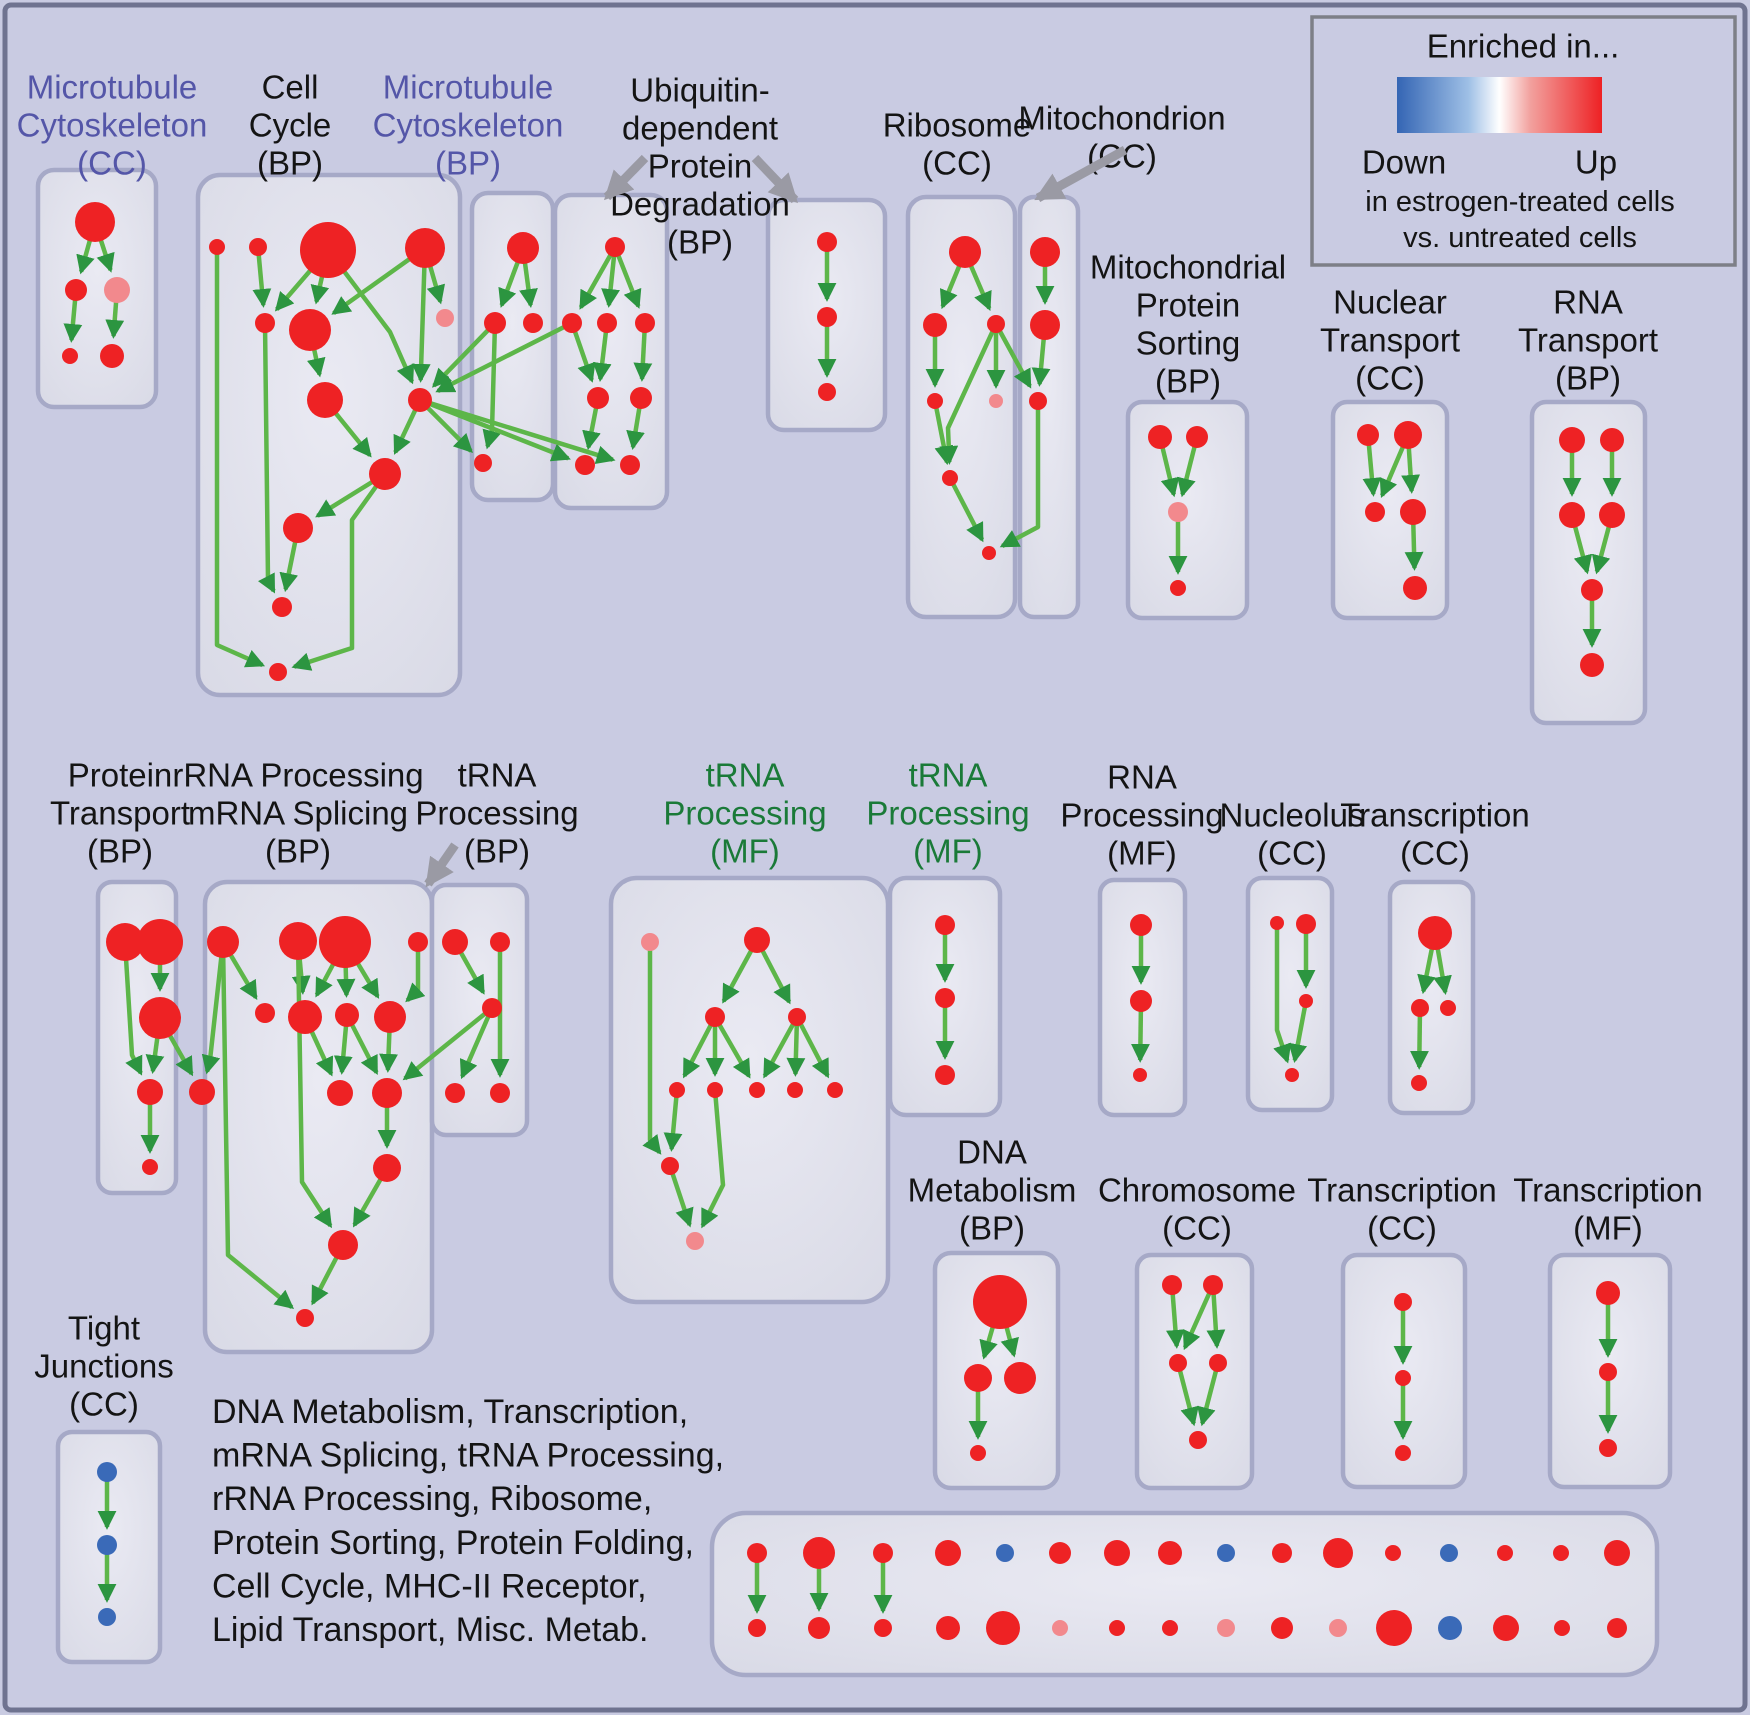 This screenshot has height=1715, width=1750. What do you see at coordinates (1081, 174) in the screenshot?
I see `mitochondrion-arrow` at bounding box center [1081, 174].